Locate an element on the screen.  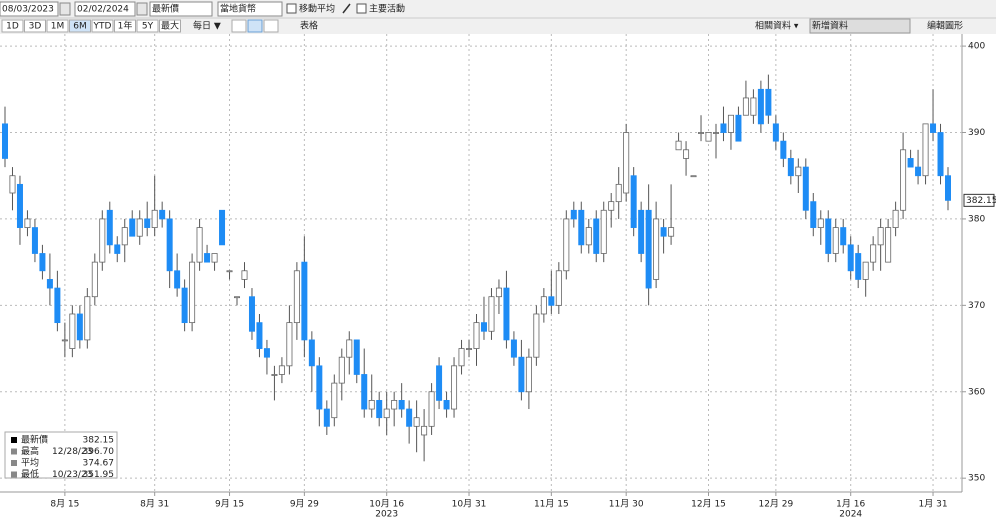
range-label: 1年 is located at coordinates (125, 26).